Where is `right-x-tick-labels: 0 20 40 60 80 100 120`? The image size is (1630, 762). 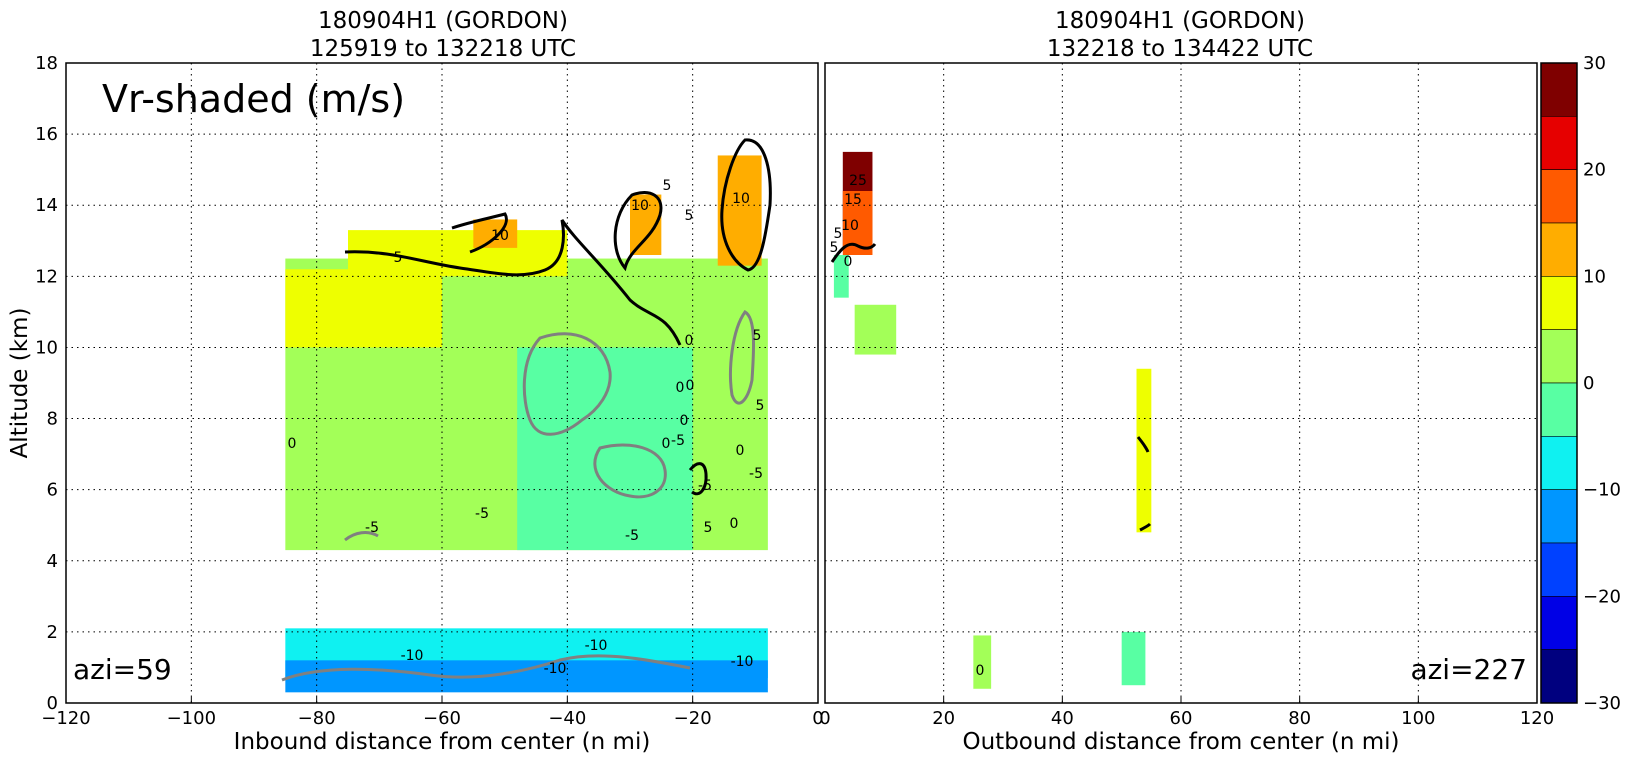 right-x-tick-labels: 0 20 40 60 80 100 120 is located at coordinates (1186, 713).